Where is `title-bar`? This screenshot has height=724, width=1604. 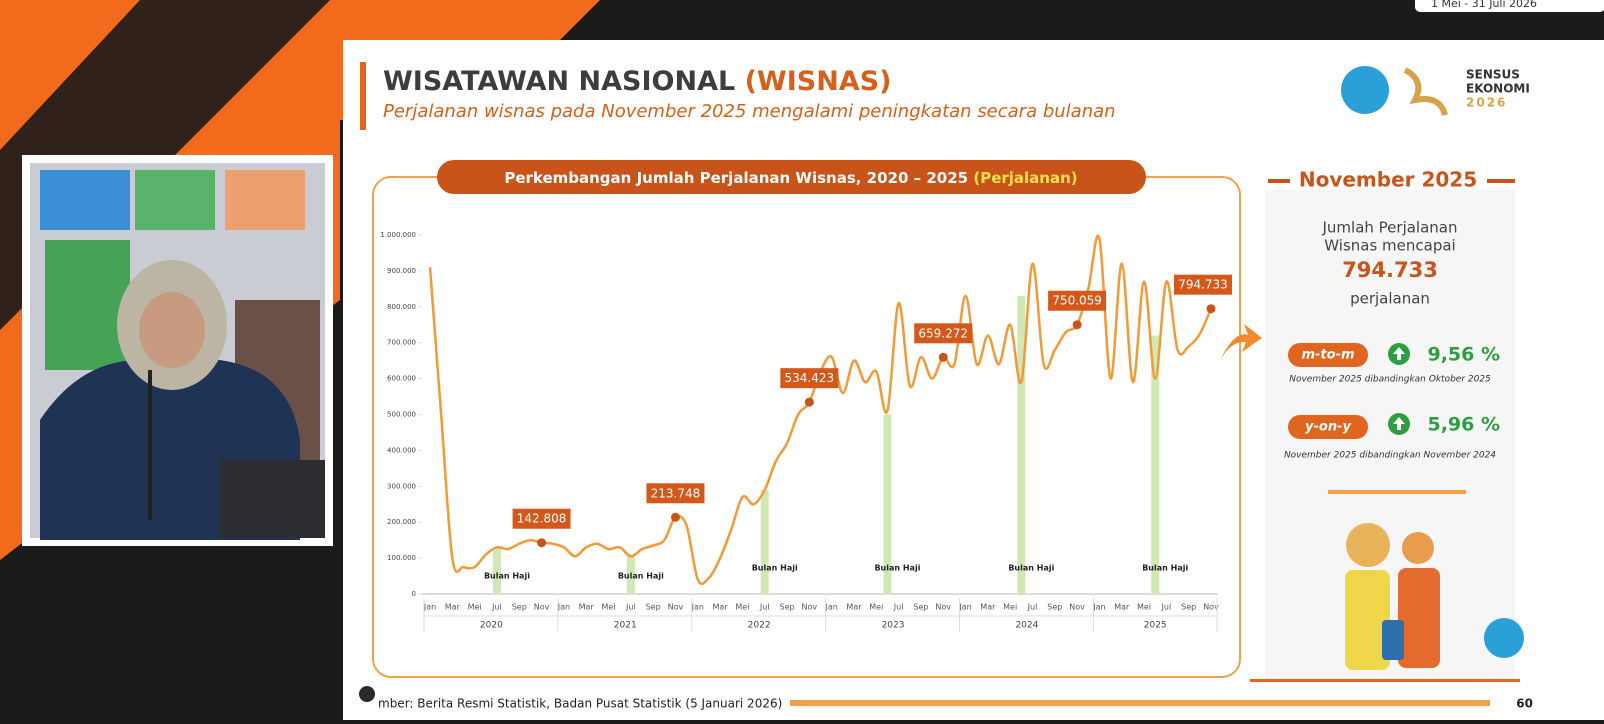
title-bar is located at coordinates (363, 96).